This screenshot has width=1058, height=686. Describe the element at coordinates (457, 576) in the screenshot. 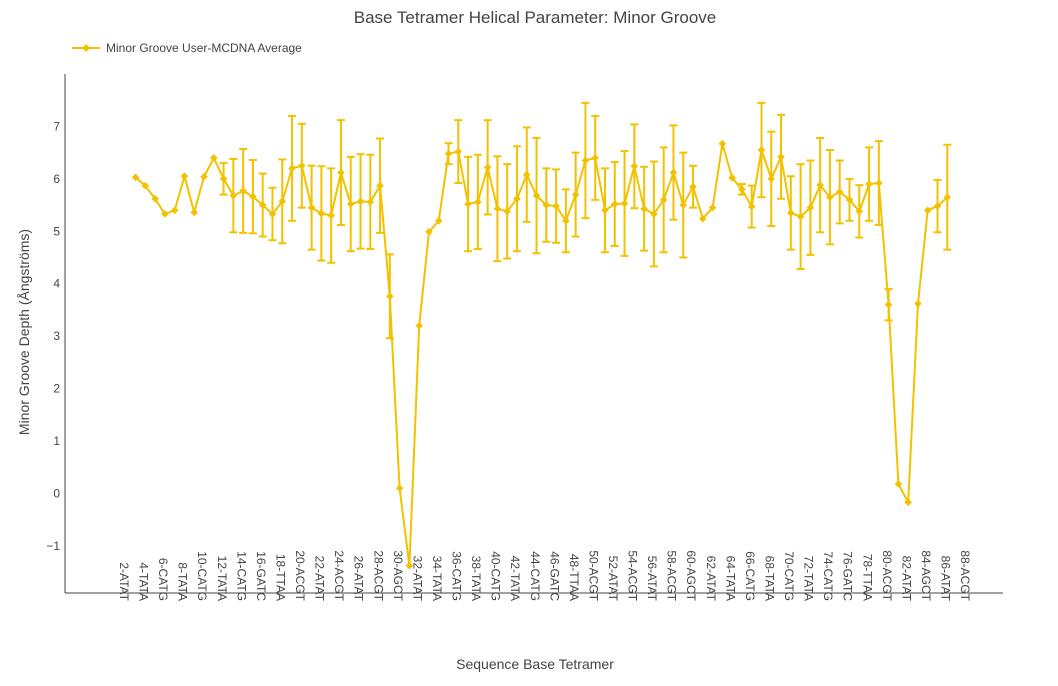

I see `x-tick-label: 36-CATG` at that location.